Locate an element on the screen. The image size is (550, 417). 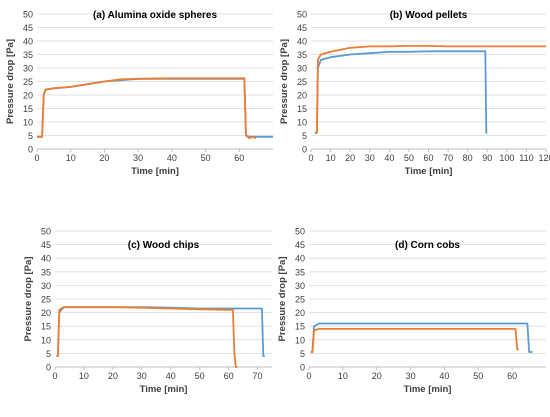
chart-title: (c) Wood chips is located at coordinates (164, 245).